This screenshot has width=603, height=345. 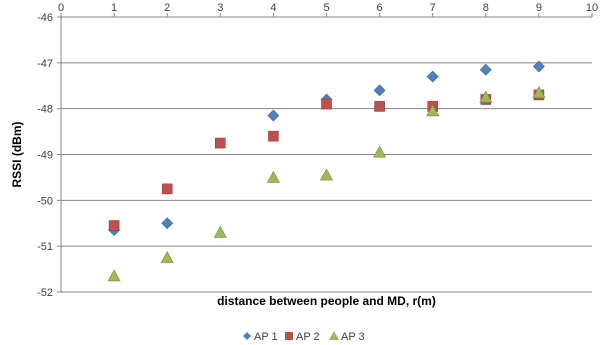 I want to click on legend-item-2: AP 2, so click(x=302, y=337).